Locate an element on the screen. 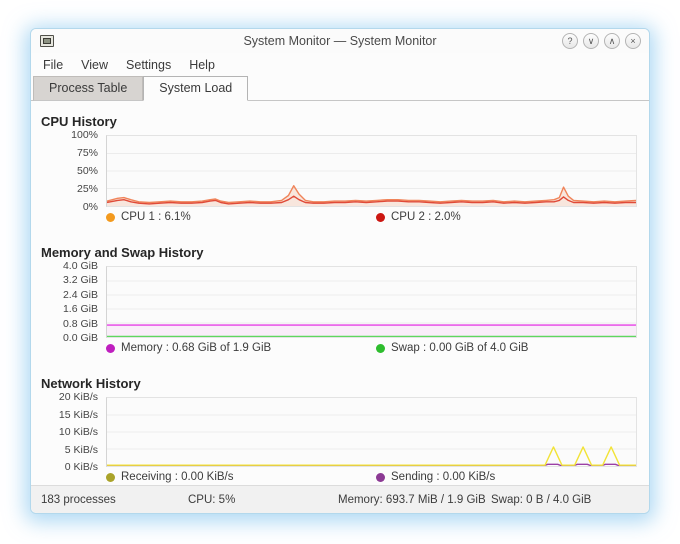  y-tick-label: 5 KiB/s is located at coordinates (81, 449).